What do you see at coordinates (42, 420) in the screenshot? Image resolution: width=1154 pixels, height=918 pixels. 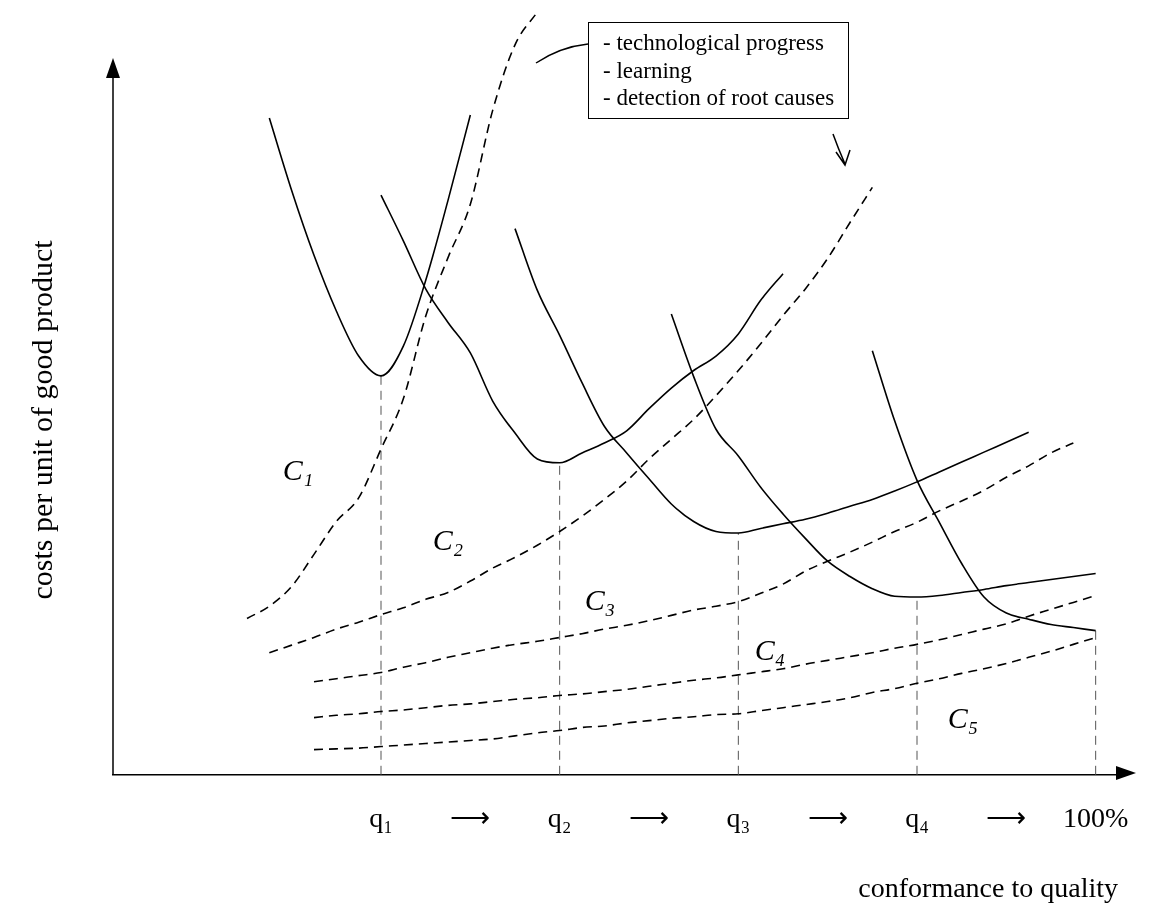 I see `y-axis-title: costs per unit of good product` at bounding box center [42, 420].